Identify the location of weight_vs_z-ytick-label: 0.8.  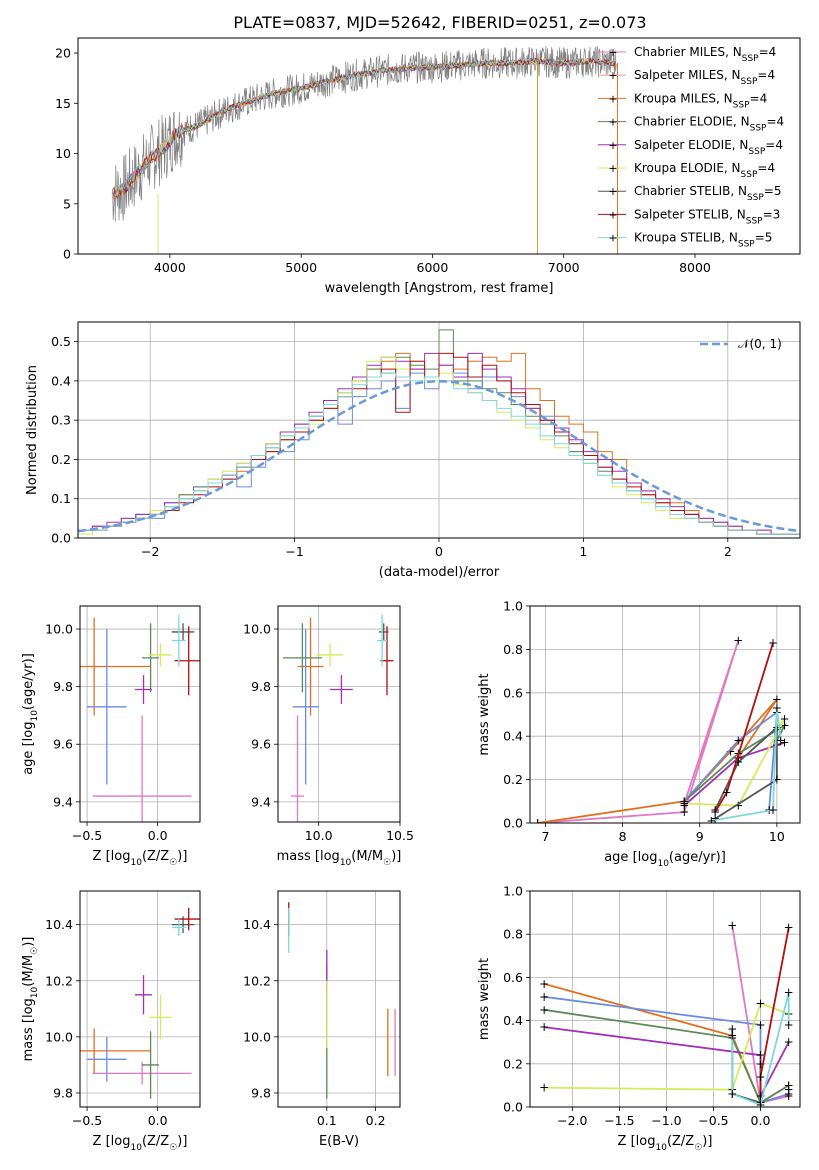
(513, 934).